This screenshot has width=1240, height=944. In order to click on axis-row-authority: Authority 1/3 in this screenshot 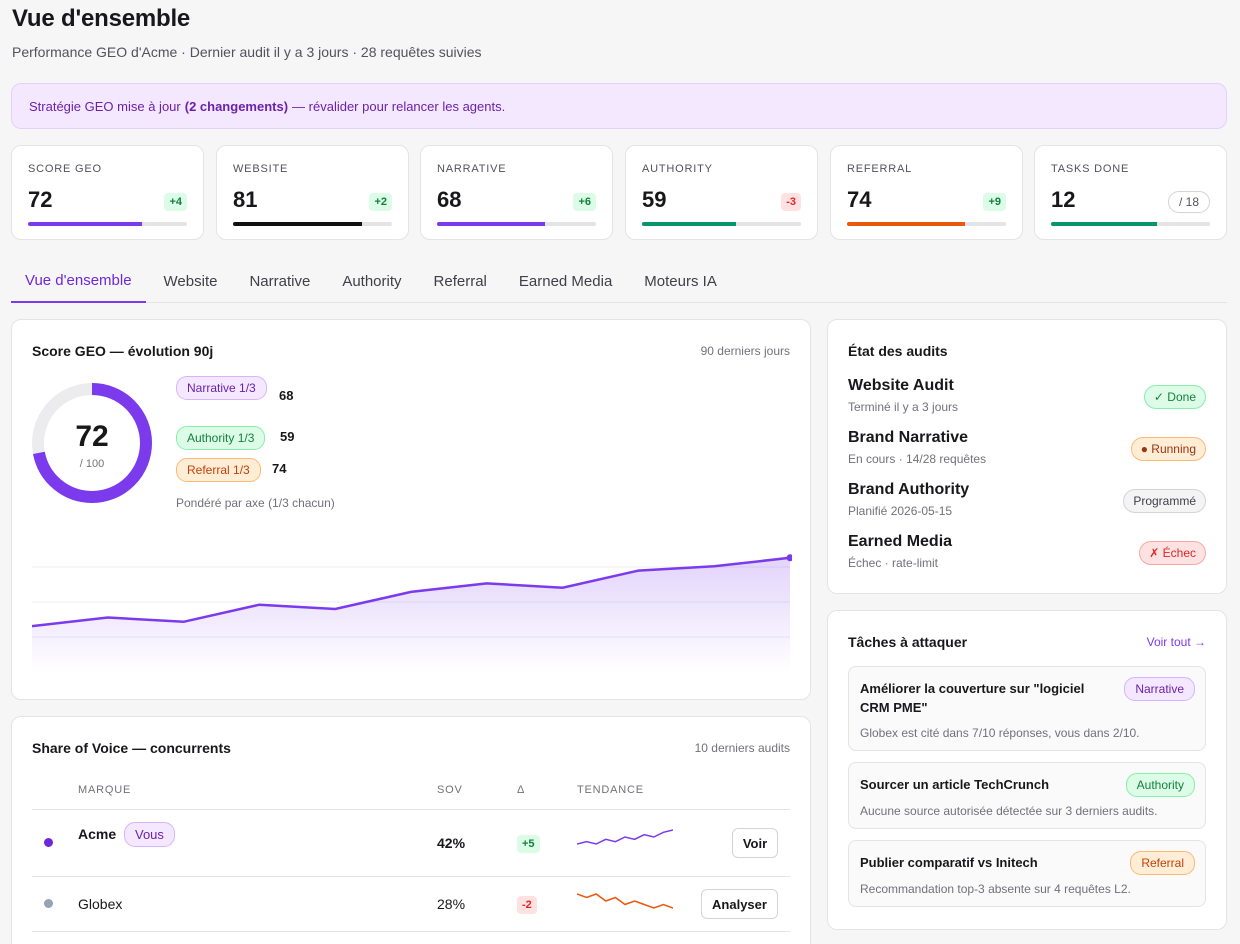, I will do `click(221, 438)`.